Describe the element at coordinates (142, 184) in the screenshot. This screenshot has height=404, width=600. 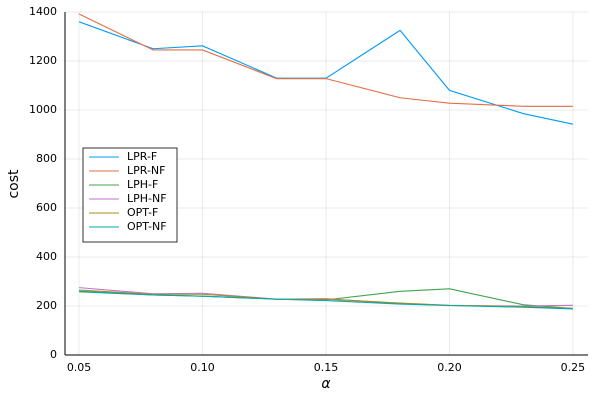
I see `legend-label: LPH-F` at that location.